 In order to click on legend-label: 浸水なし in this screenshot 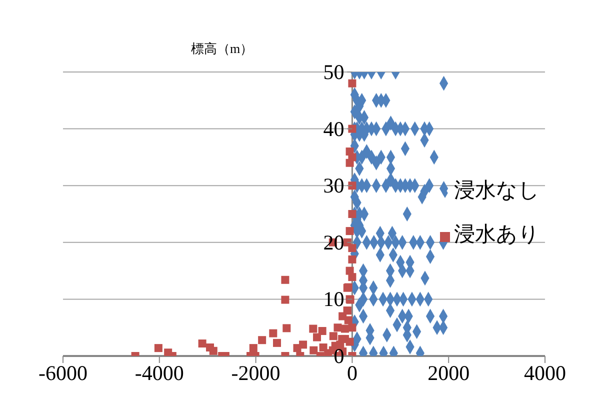, I will do `click(497, 190)`.